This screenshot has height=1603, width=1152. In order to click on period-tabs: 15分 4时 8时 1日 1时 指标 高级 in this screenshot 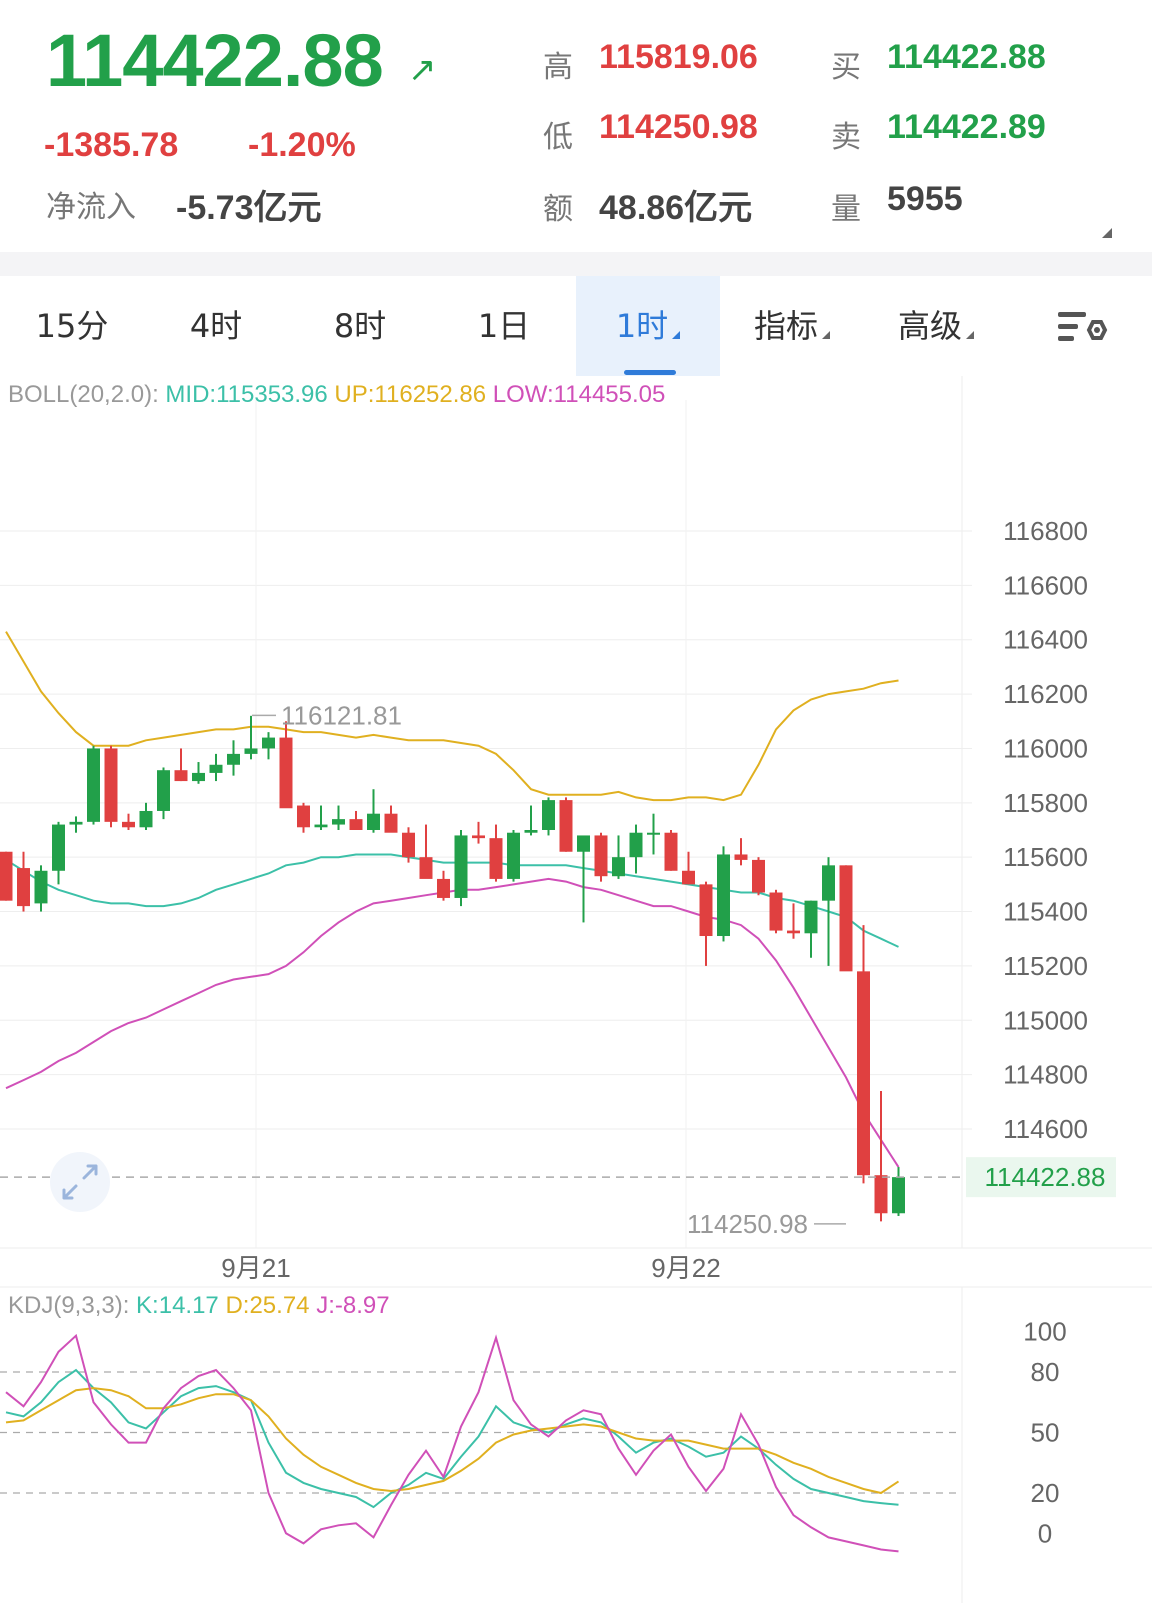, I will do `click(576, 326)`.